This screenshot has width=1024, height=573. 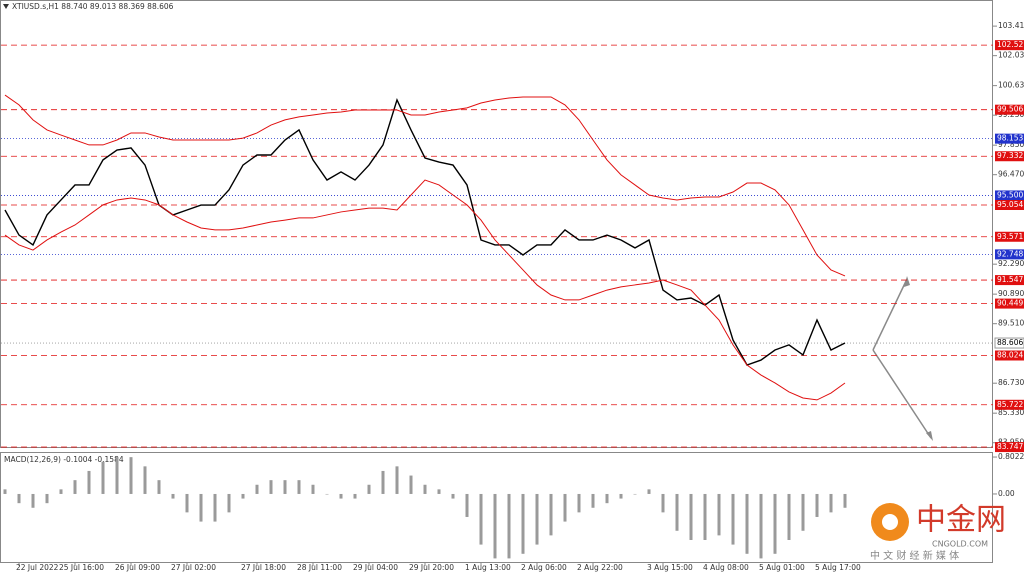 I want to click on site: CNGOLD.COM, so click(x=960, y=544).